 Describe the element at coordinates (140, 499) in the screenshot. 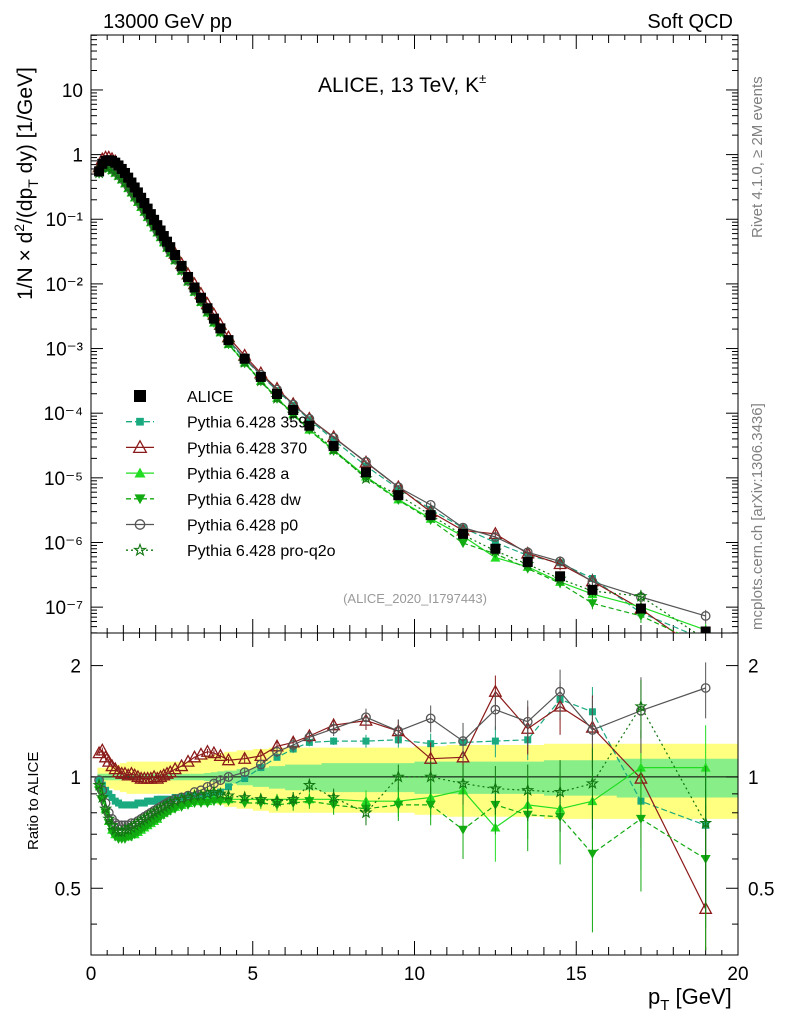

I see `legend-marker-pdw` at that location.